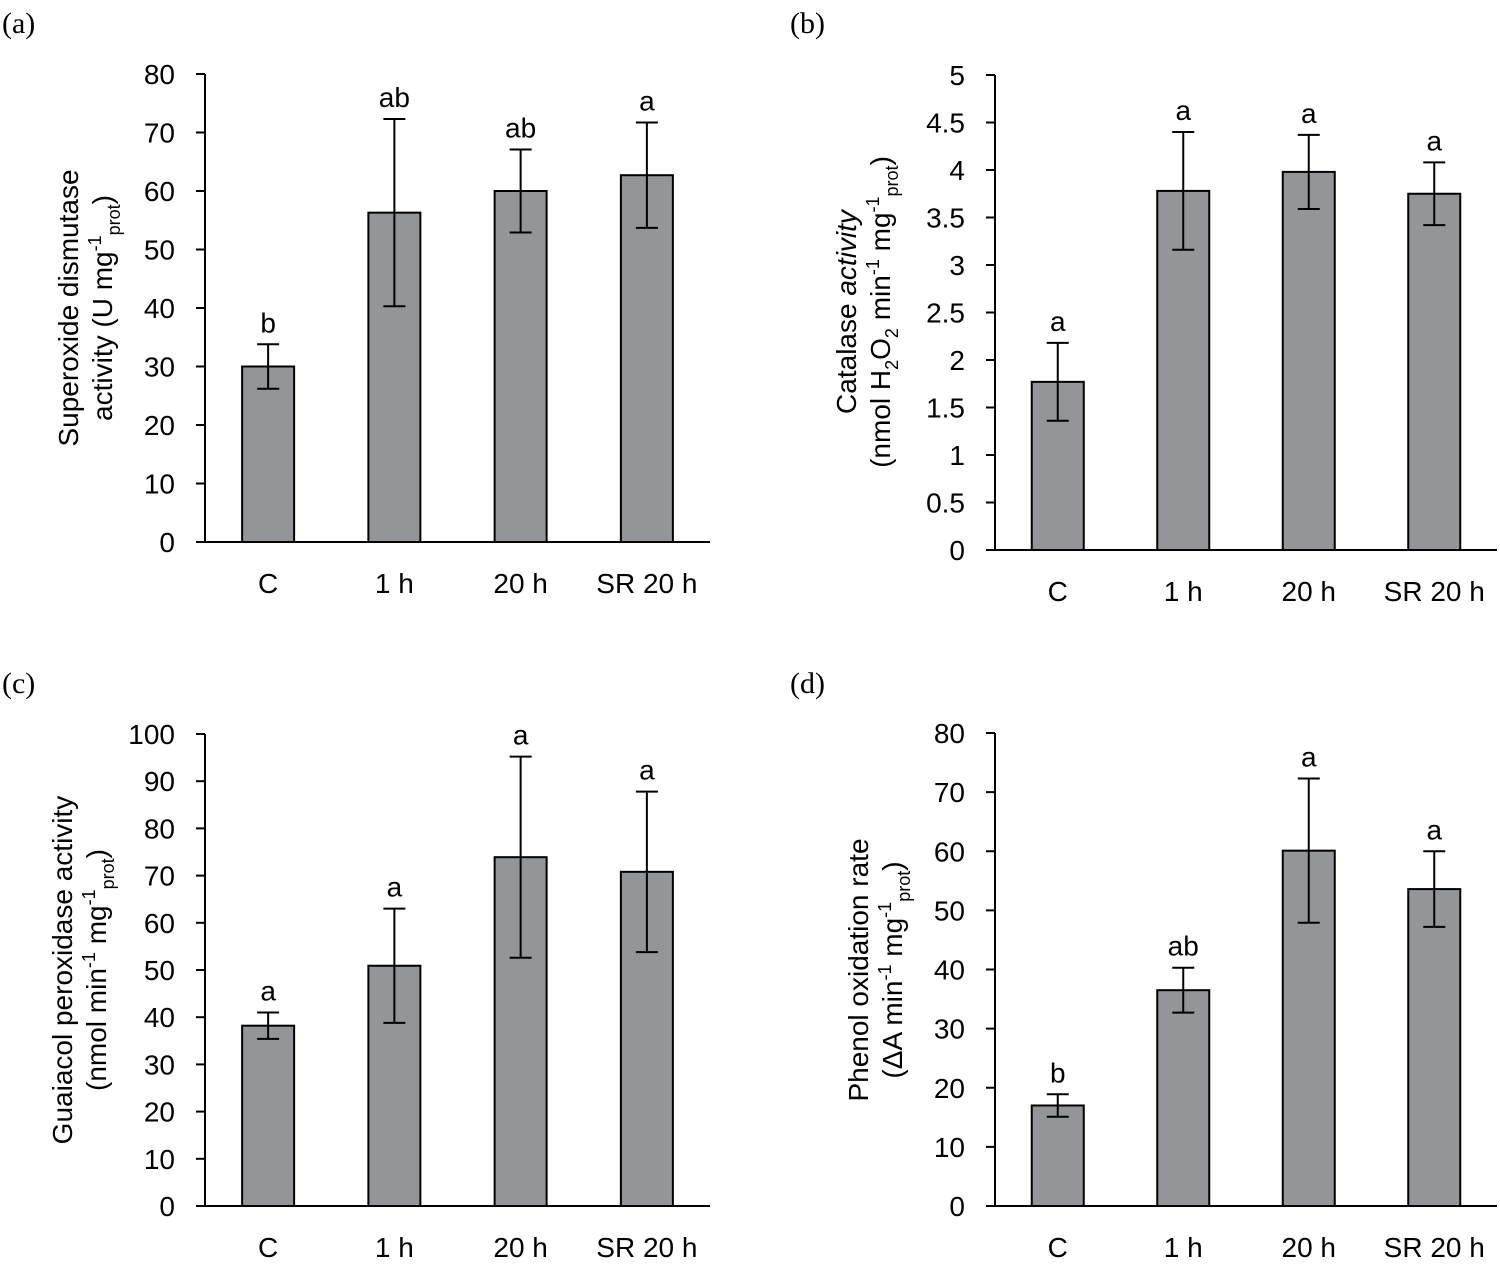 The height and width of the screenshot is (1266, 1500). I want to click on y-axis-title-line1: Phenol oxidation rate, so click(858, 969).